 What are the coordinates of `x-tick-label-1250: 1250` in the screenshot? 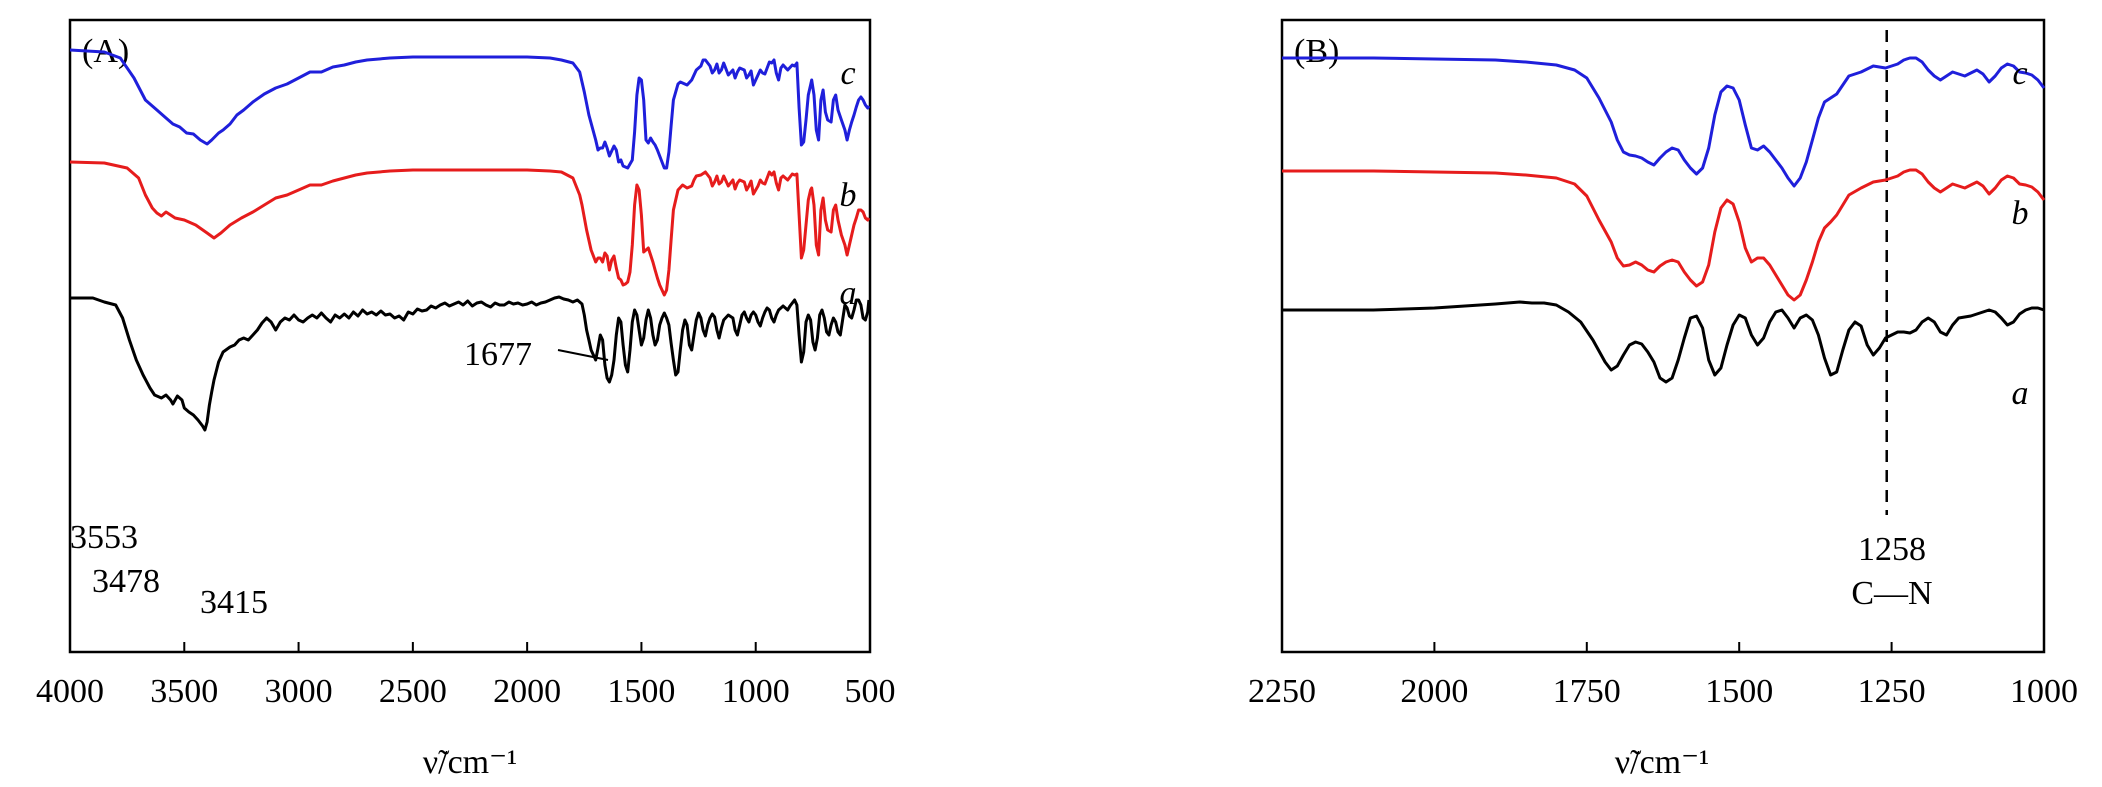 It's located at (1892, 691).